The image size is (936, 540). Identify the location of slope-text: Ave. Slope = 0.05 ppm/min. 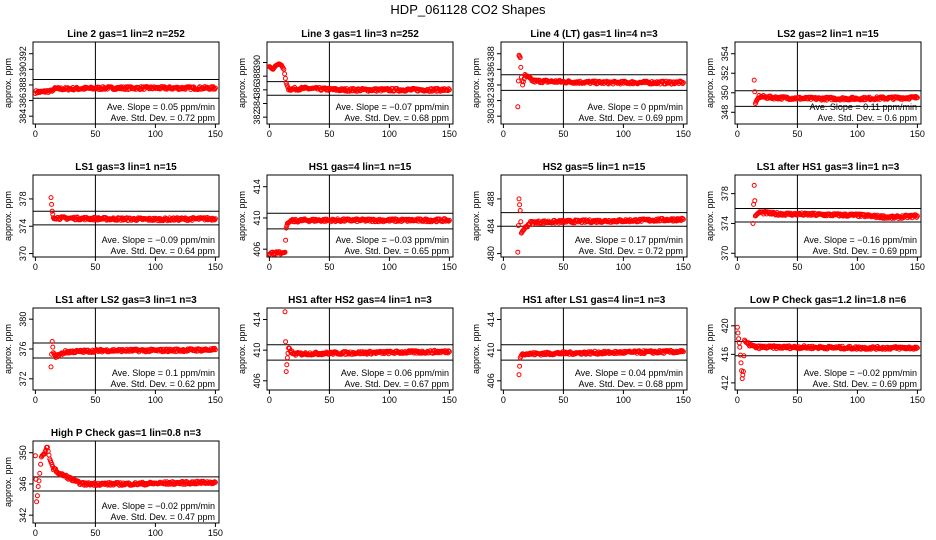
(161, 107).